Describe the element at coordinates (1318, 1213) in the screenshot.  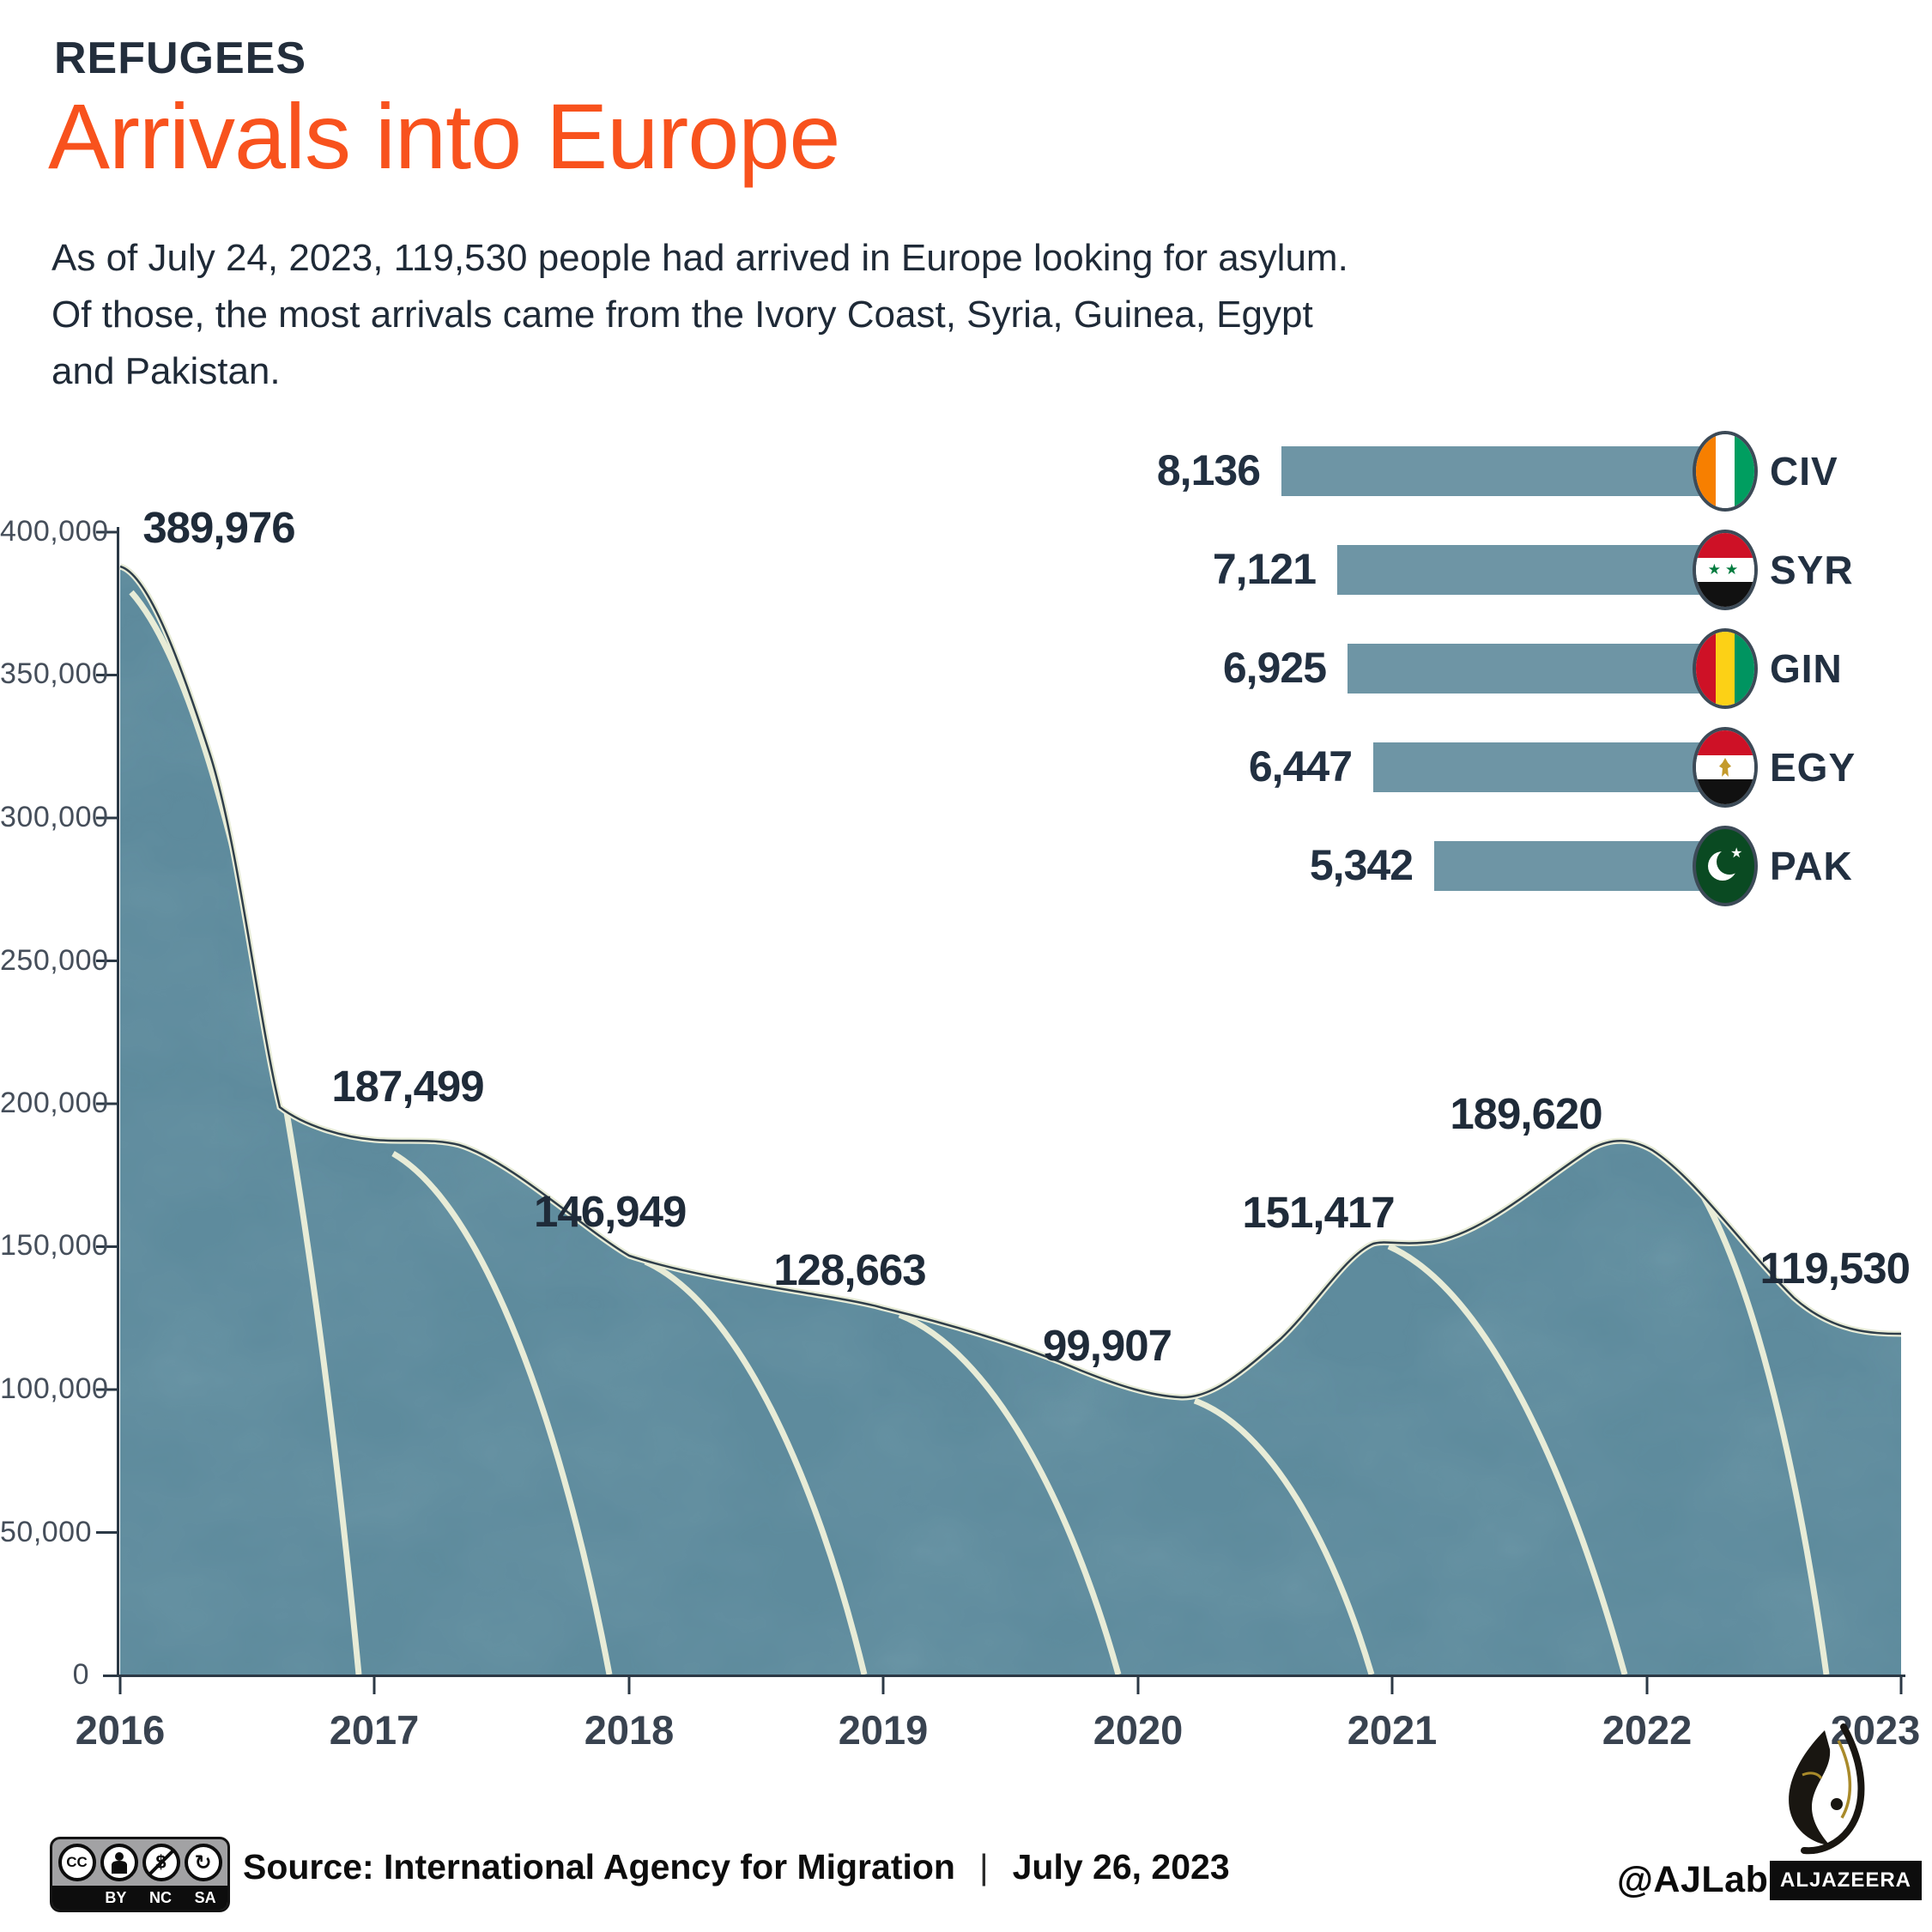
I see `value-annotation: 151,417` at that location.